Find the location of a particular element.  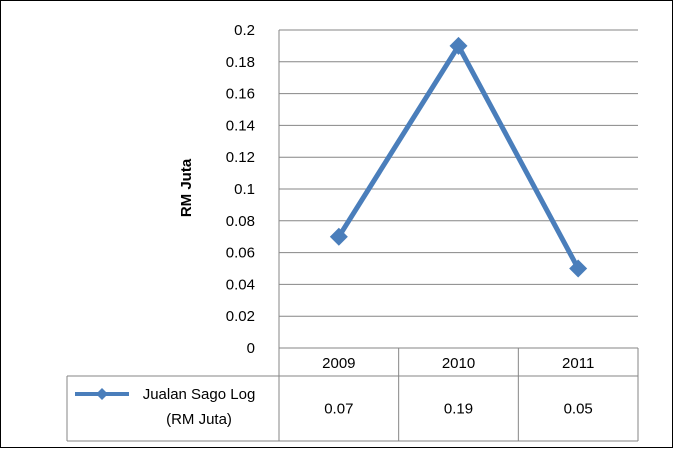

legend-label-line2: (RM Juta) is located at coordinates (199, 419).